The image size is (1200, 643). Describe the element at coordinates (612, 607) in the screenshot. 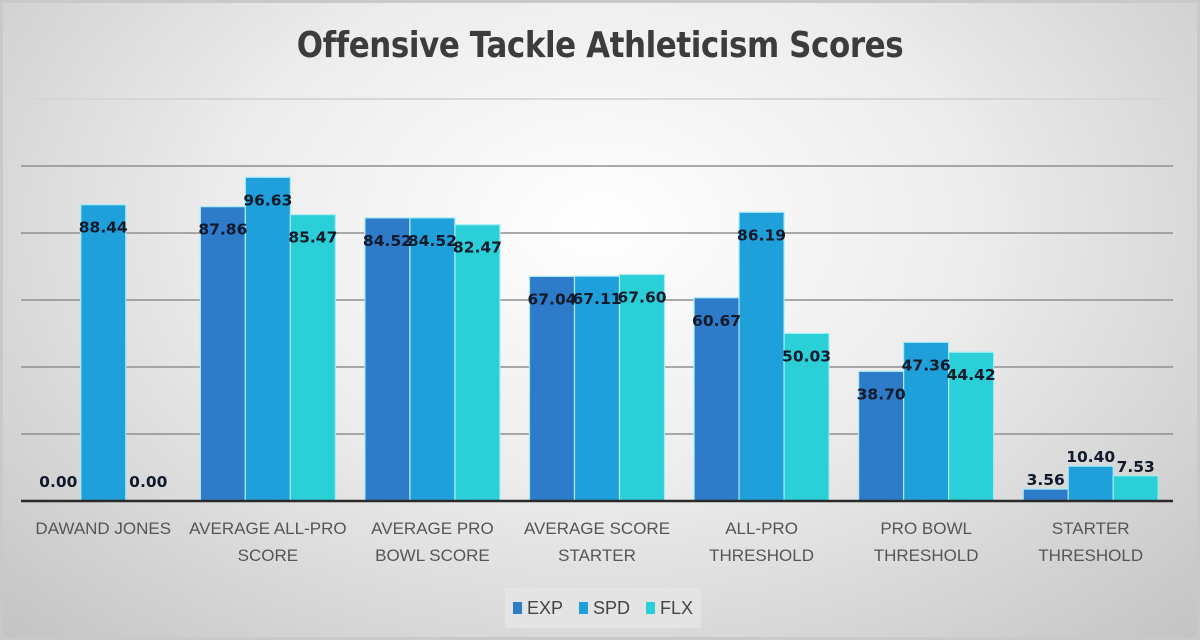

I see `legend-label: SPD` at that location.